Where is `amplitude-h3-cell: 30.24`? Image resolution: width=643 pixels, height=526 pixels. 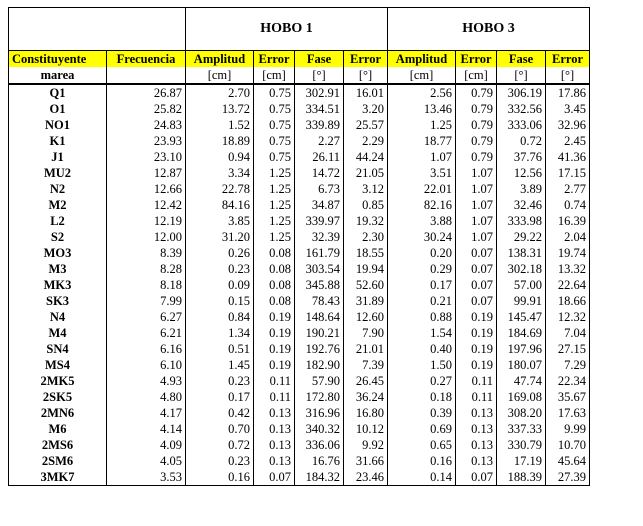 amplitude-h3-cell: 30.24 is located at coordinates (421, 237).